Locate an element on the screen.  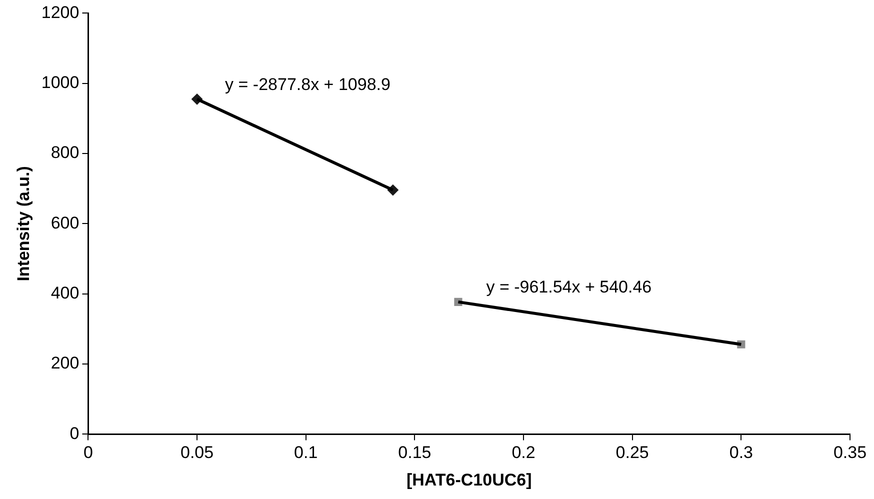
x-tick-label: 0.25 is located at coordinates (632, 452).